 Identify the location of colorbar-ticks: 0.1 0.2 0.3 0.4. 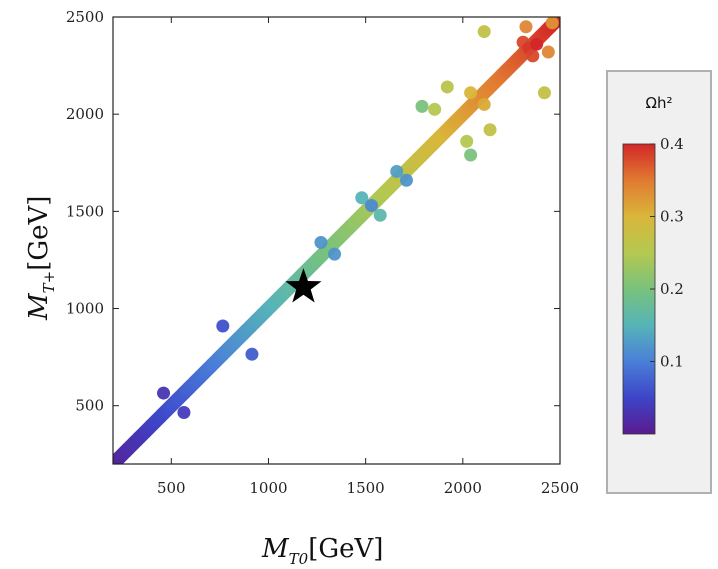
(667, 253).